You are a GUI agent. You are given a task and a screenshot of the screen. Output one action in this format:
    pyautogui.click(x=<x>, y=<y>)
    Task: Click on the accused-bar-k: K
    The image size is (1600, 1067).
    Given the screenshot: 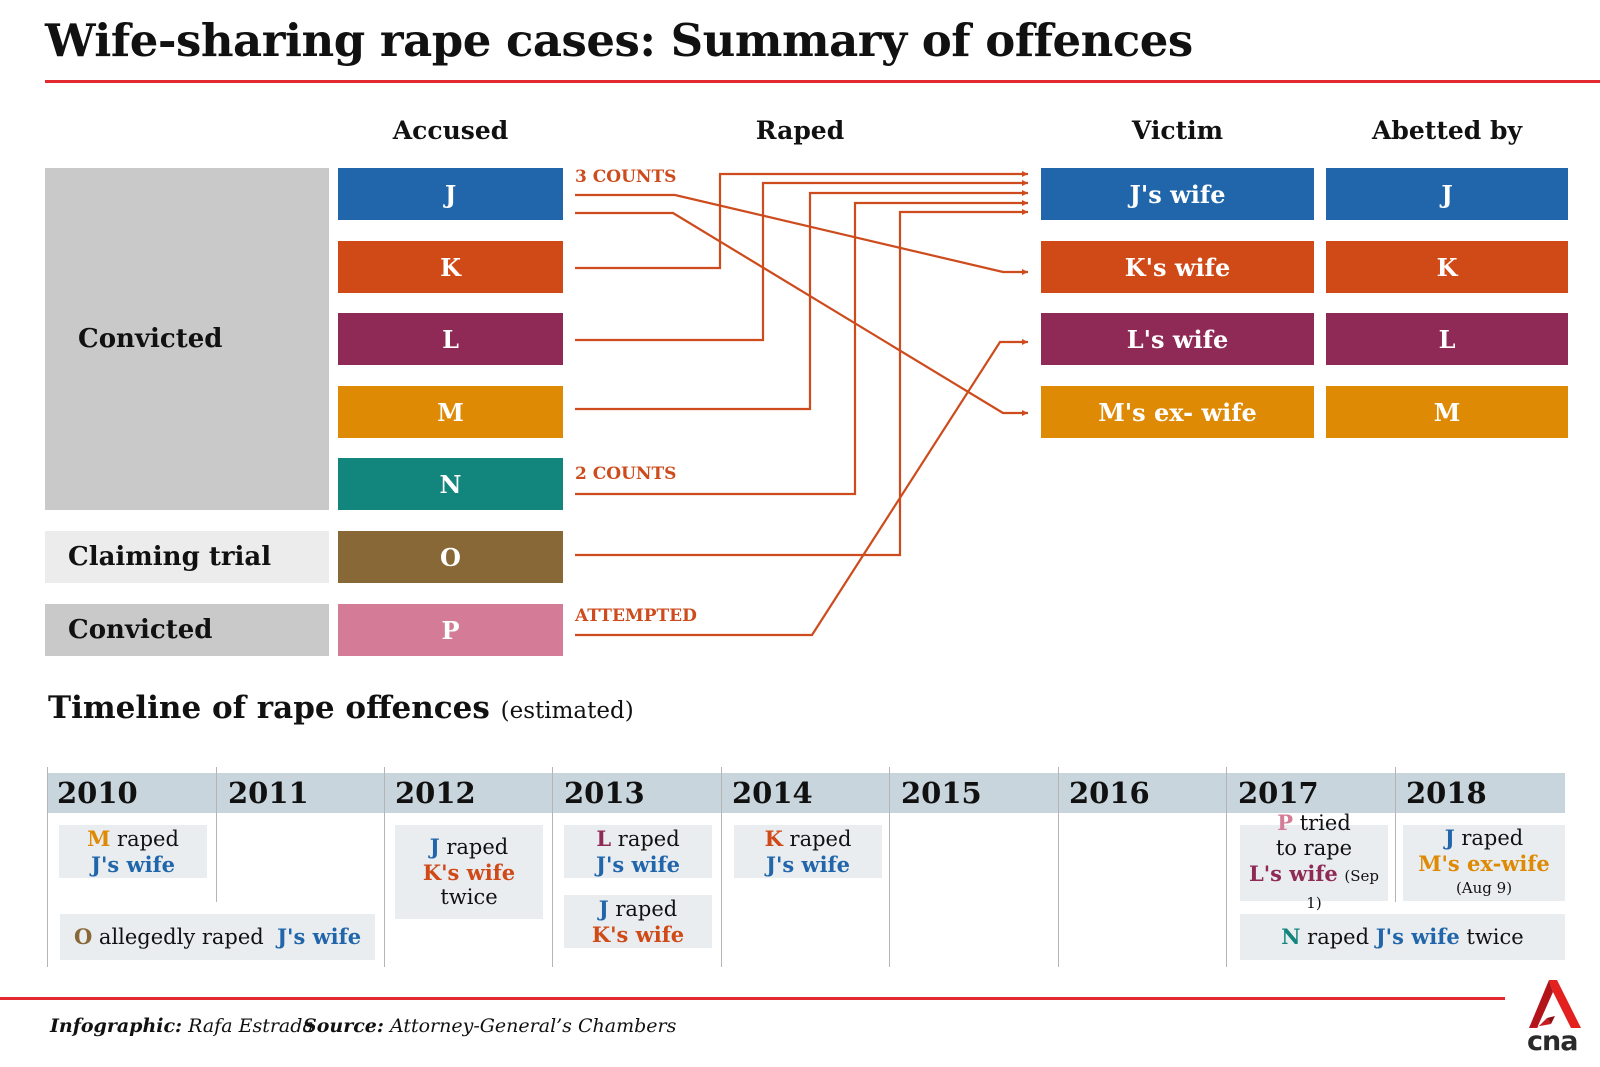 What is the action you would take?
    pyautogui.click(x=450, y=267)
    